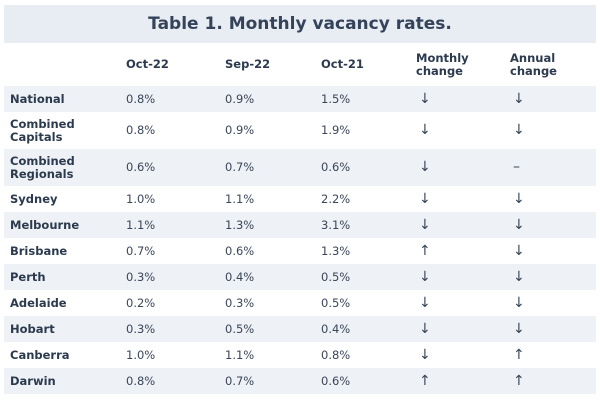  I want to click on table-row: Brisbane 0.7% 0.6% 1.3% ↑ ↓, so click(300, 251).